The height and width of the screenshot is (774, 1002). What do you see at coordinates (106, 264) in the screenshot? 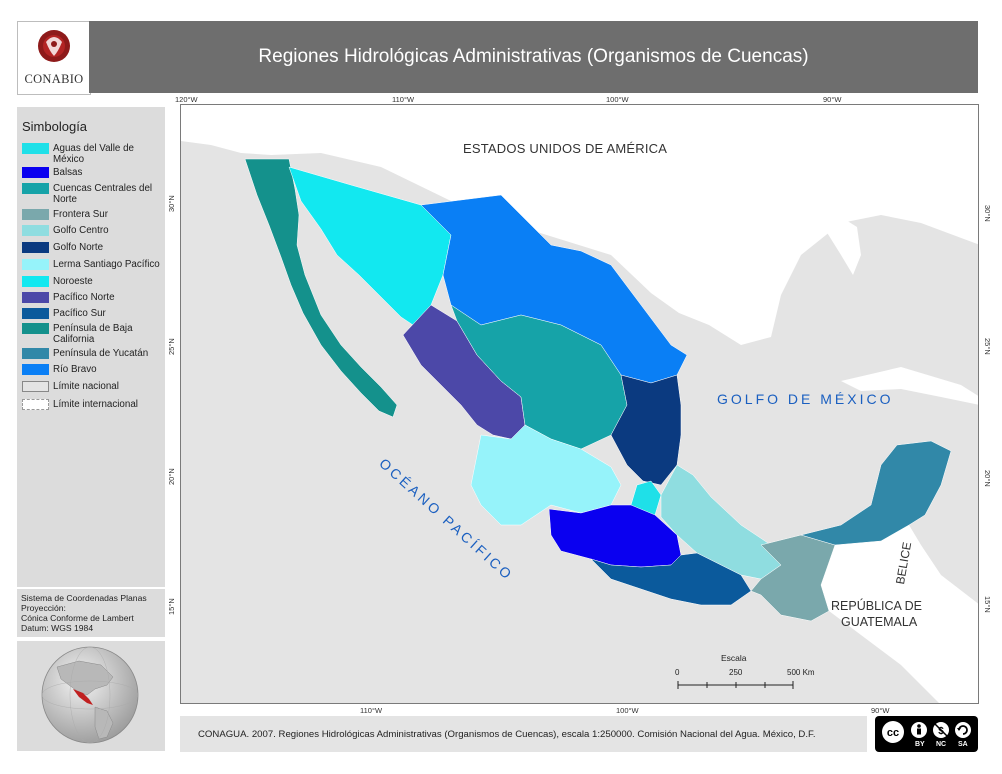
I see `legend-label: Lerma Santiago Pacífico` at bounding box center [106, 264].